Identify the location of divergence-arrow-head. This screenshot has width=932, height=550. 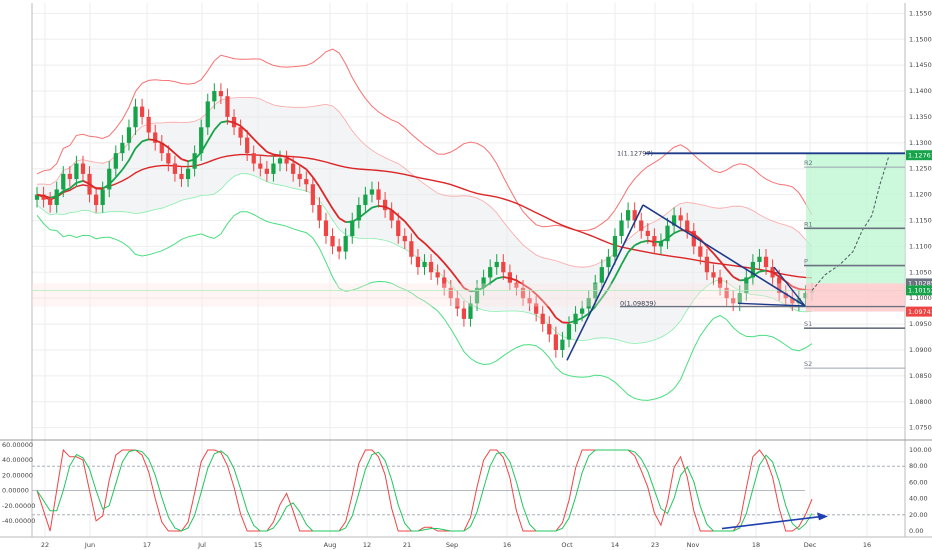
(822, 516).